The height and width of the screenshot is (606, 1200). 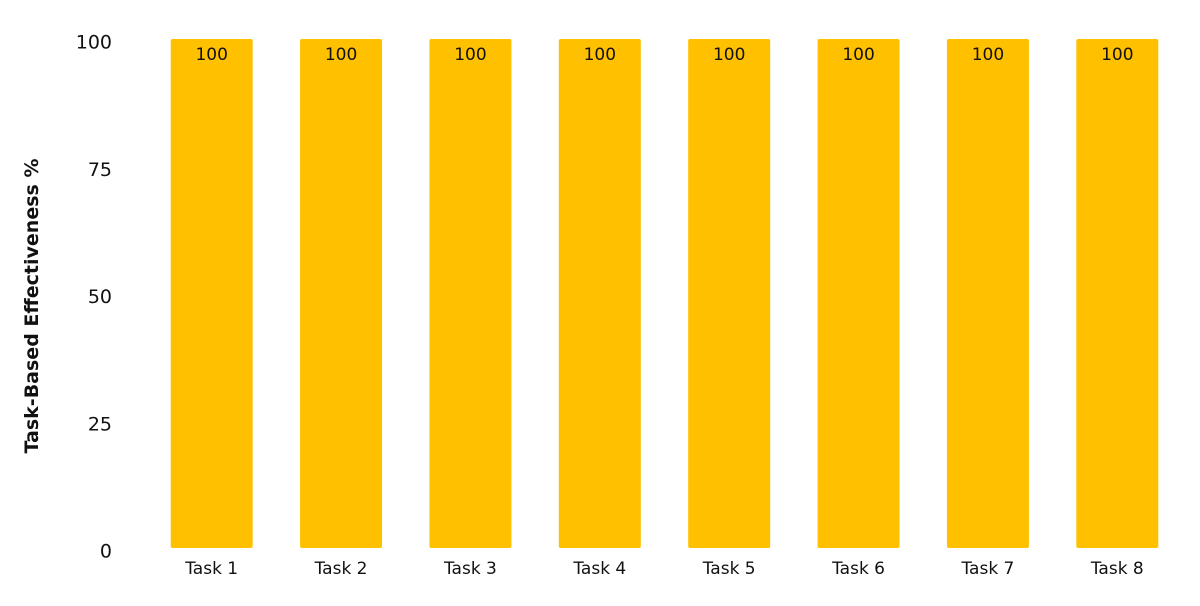 I want to click on x-tick-label: Task 3, so click(x=470, y=569).